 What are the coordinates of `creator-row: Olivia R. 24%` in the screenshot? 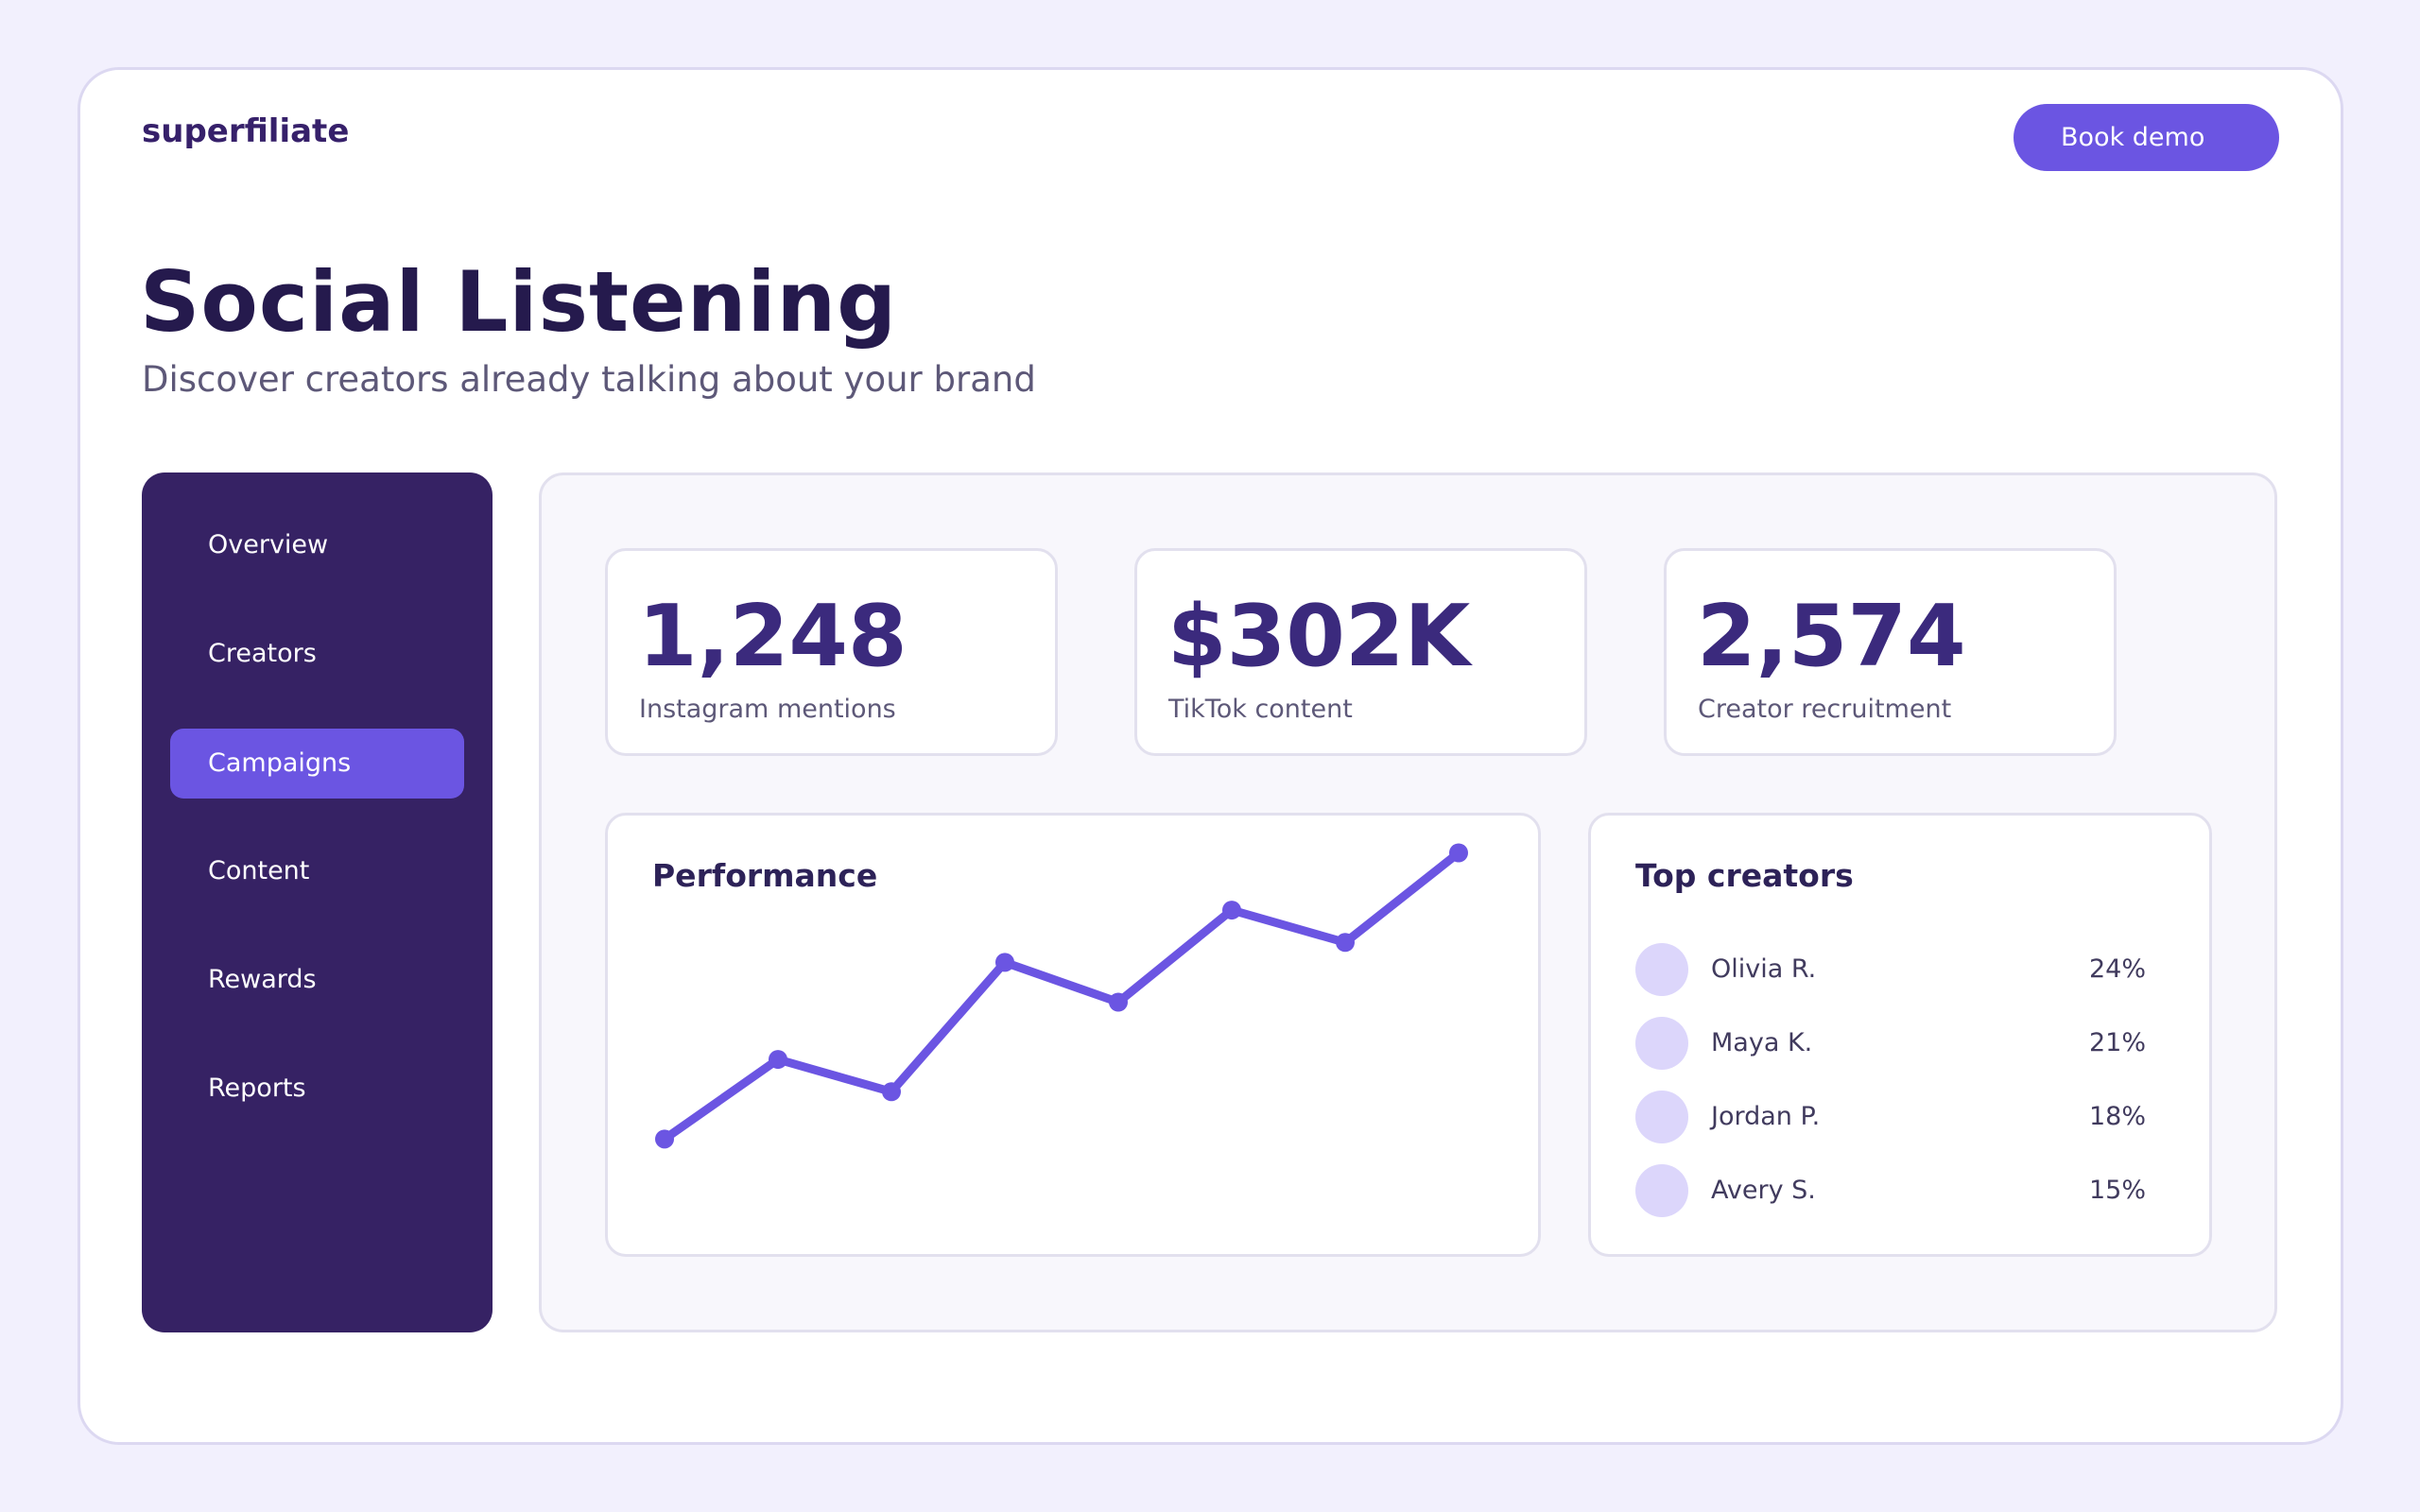 It's located at (1890, 969).